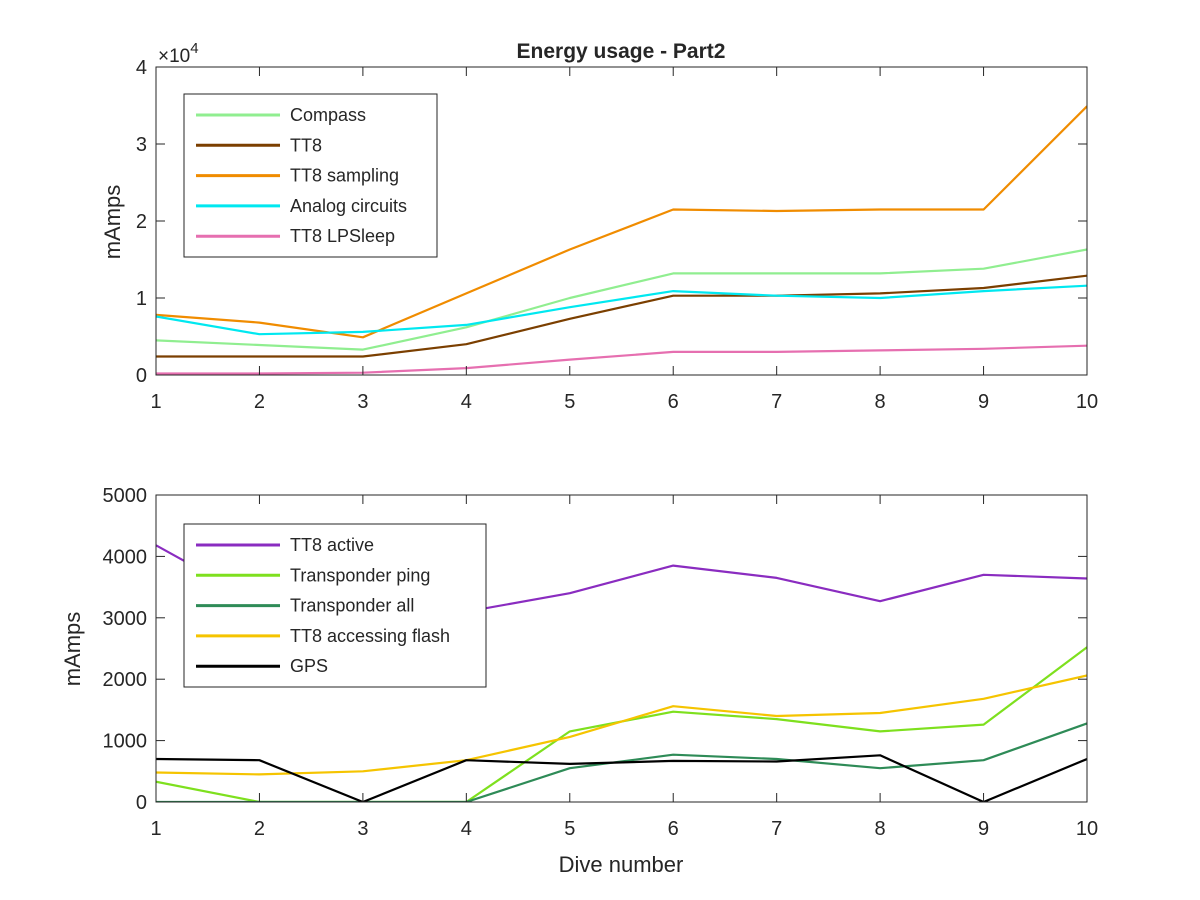 Image resolution: width=1200 pixels, height=900 pixels. I want to click on top-x-tick-label: 9, so click(983, 402).